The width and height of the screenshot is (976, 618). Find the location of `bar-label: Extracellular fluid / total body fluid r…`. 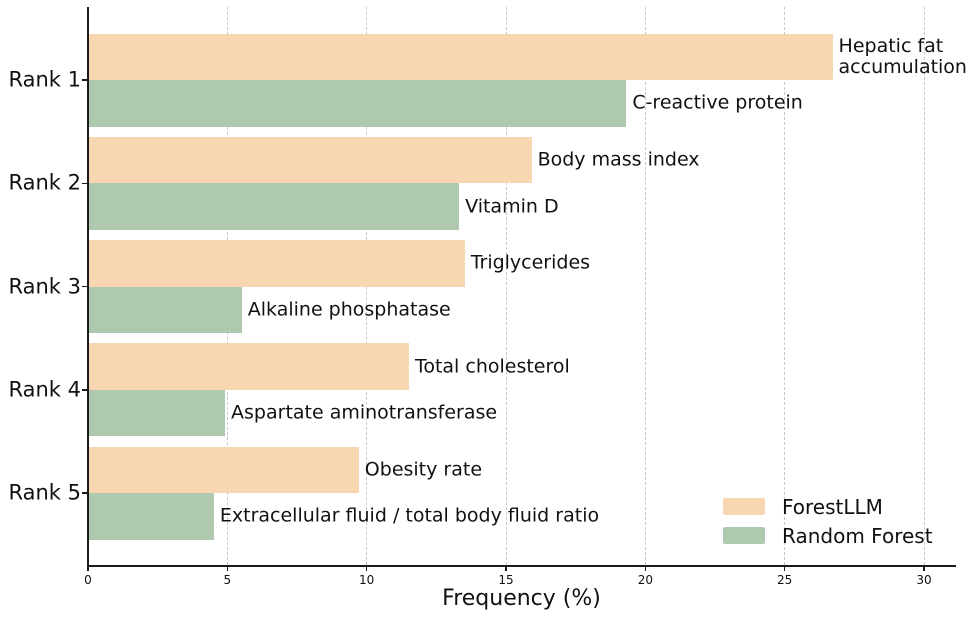

bar-label: Extracellular fluid / total body fluid r… is located at coordinates (409, 515).